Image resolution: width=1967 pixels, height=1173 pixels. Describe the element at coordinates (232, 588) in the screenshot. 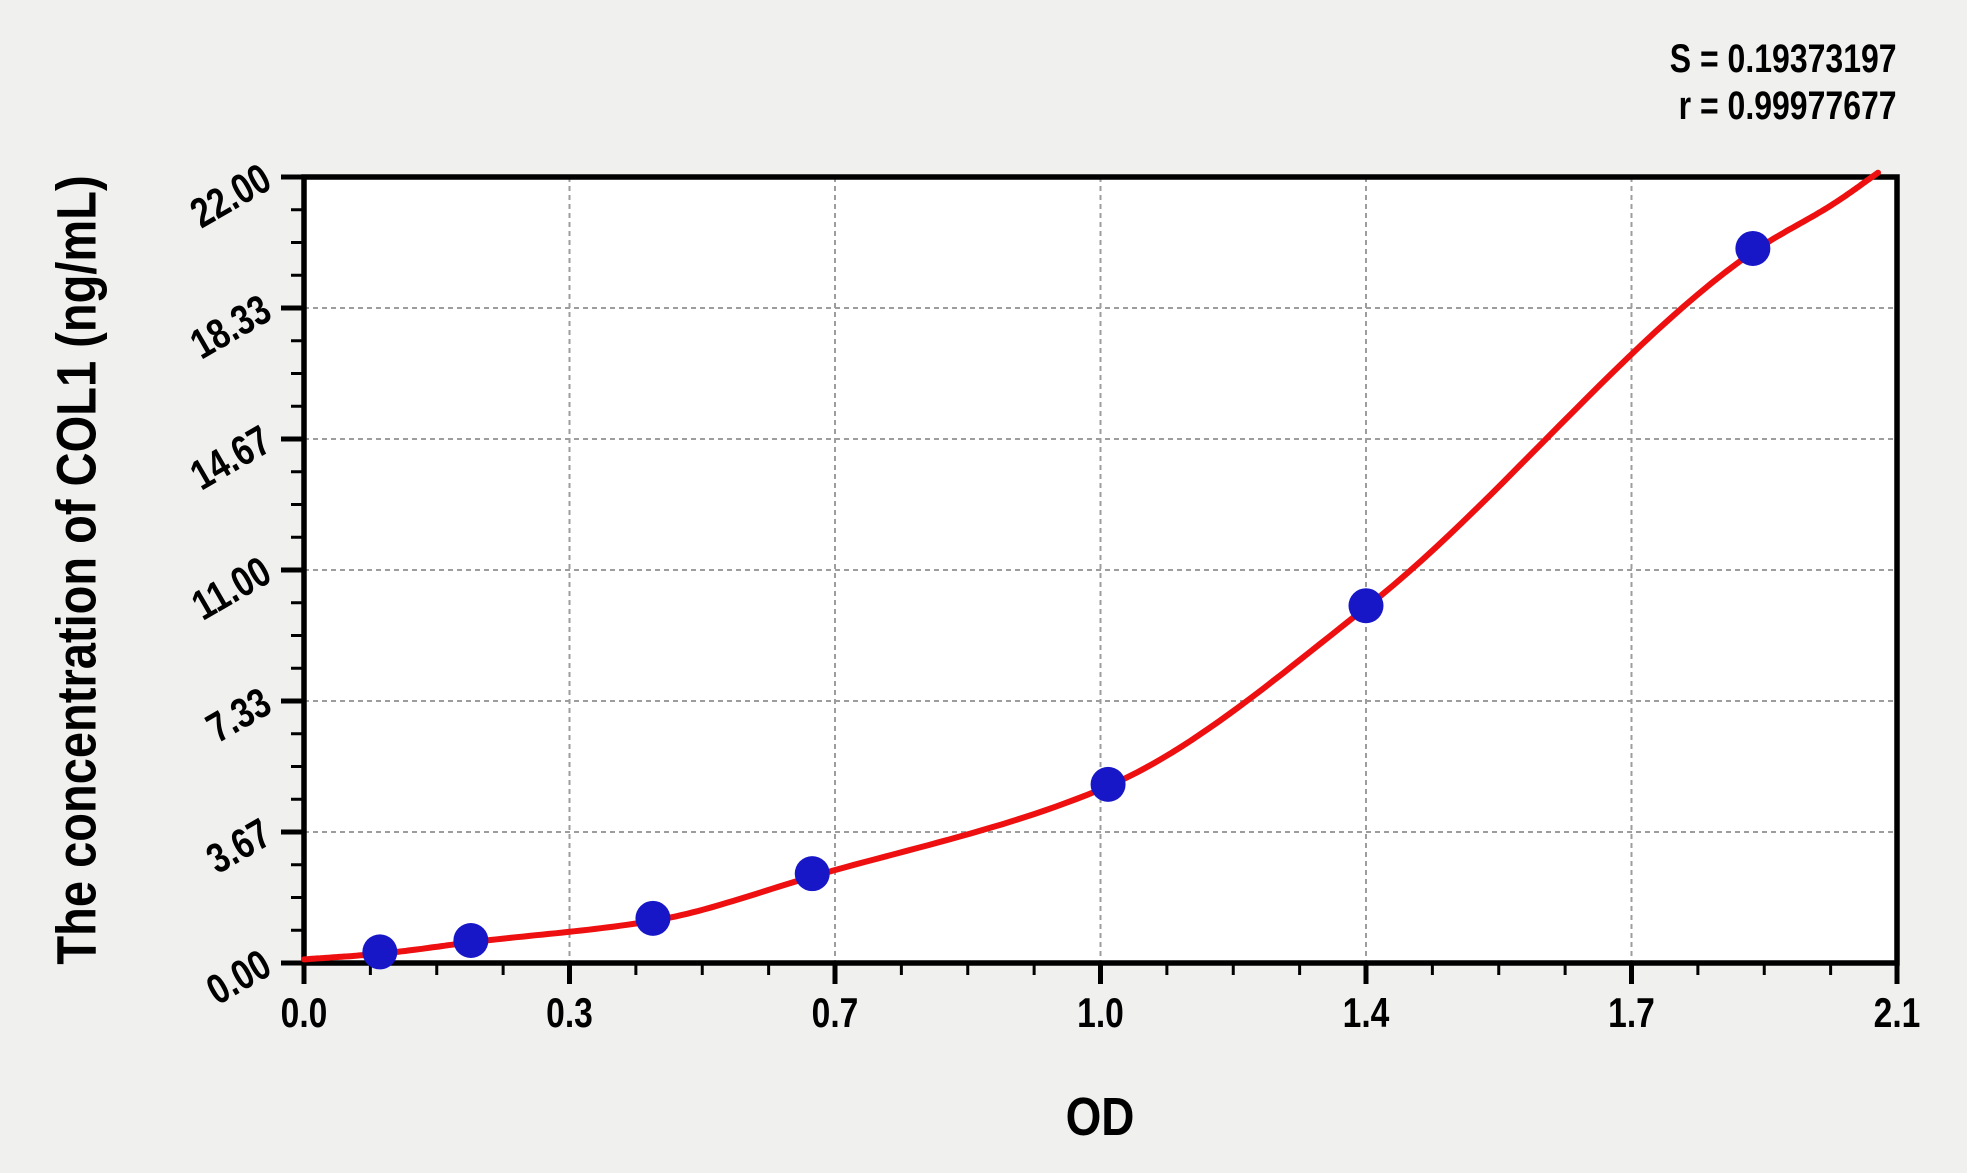

I see `y-tick-label: 11.00` at that location.